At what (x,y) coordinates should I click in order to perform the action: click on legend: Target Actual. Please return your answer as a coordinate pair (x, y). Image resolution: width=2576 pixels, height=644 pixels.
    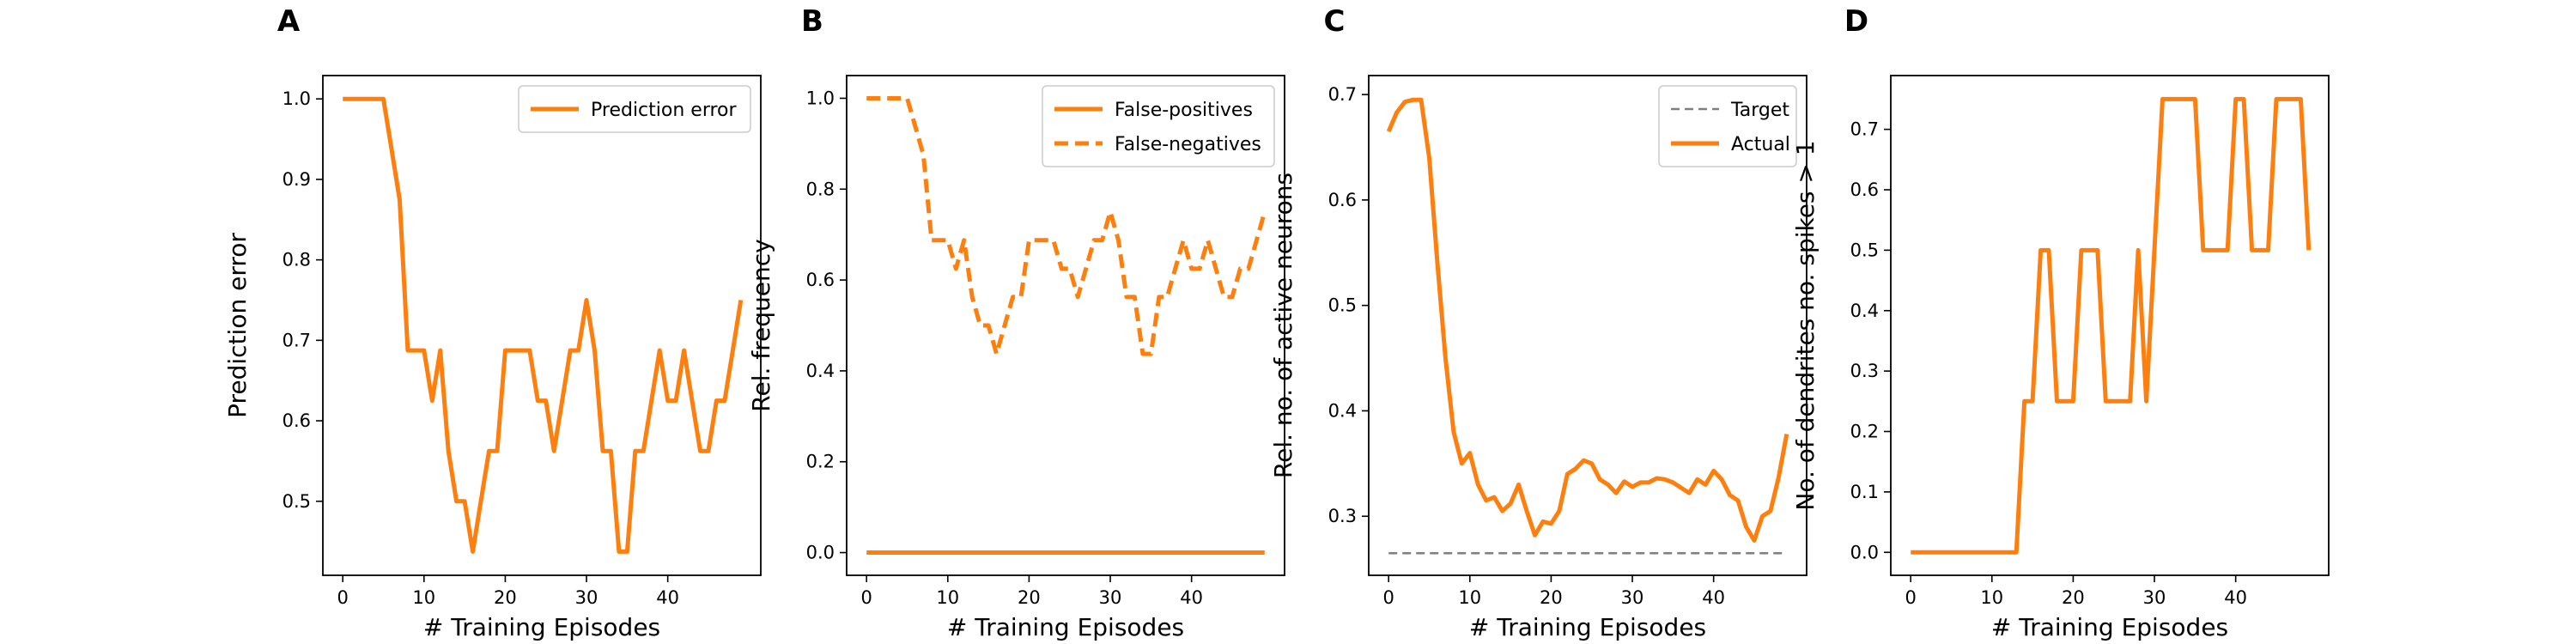
    Looking at the image, I should click on (1727, 126).